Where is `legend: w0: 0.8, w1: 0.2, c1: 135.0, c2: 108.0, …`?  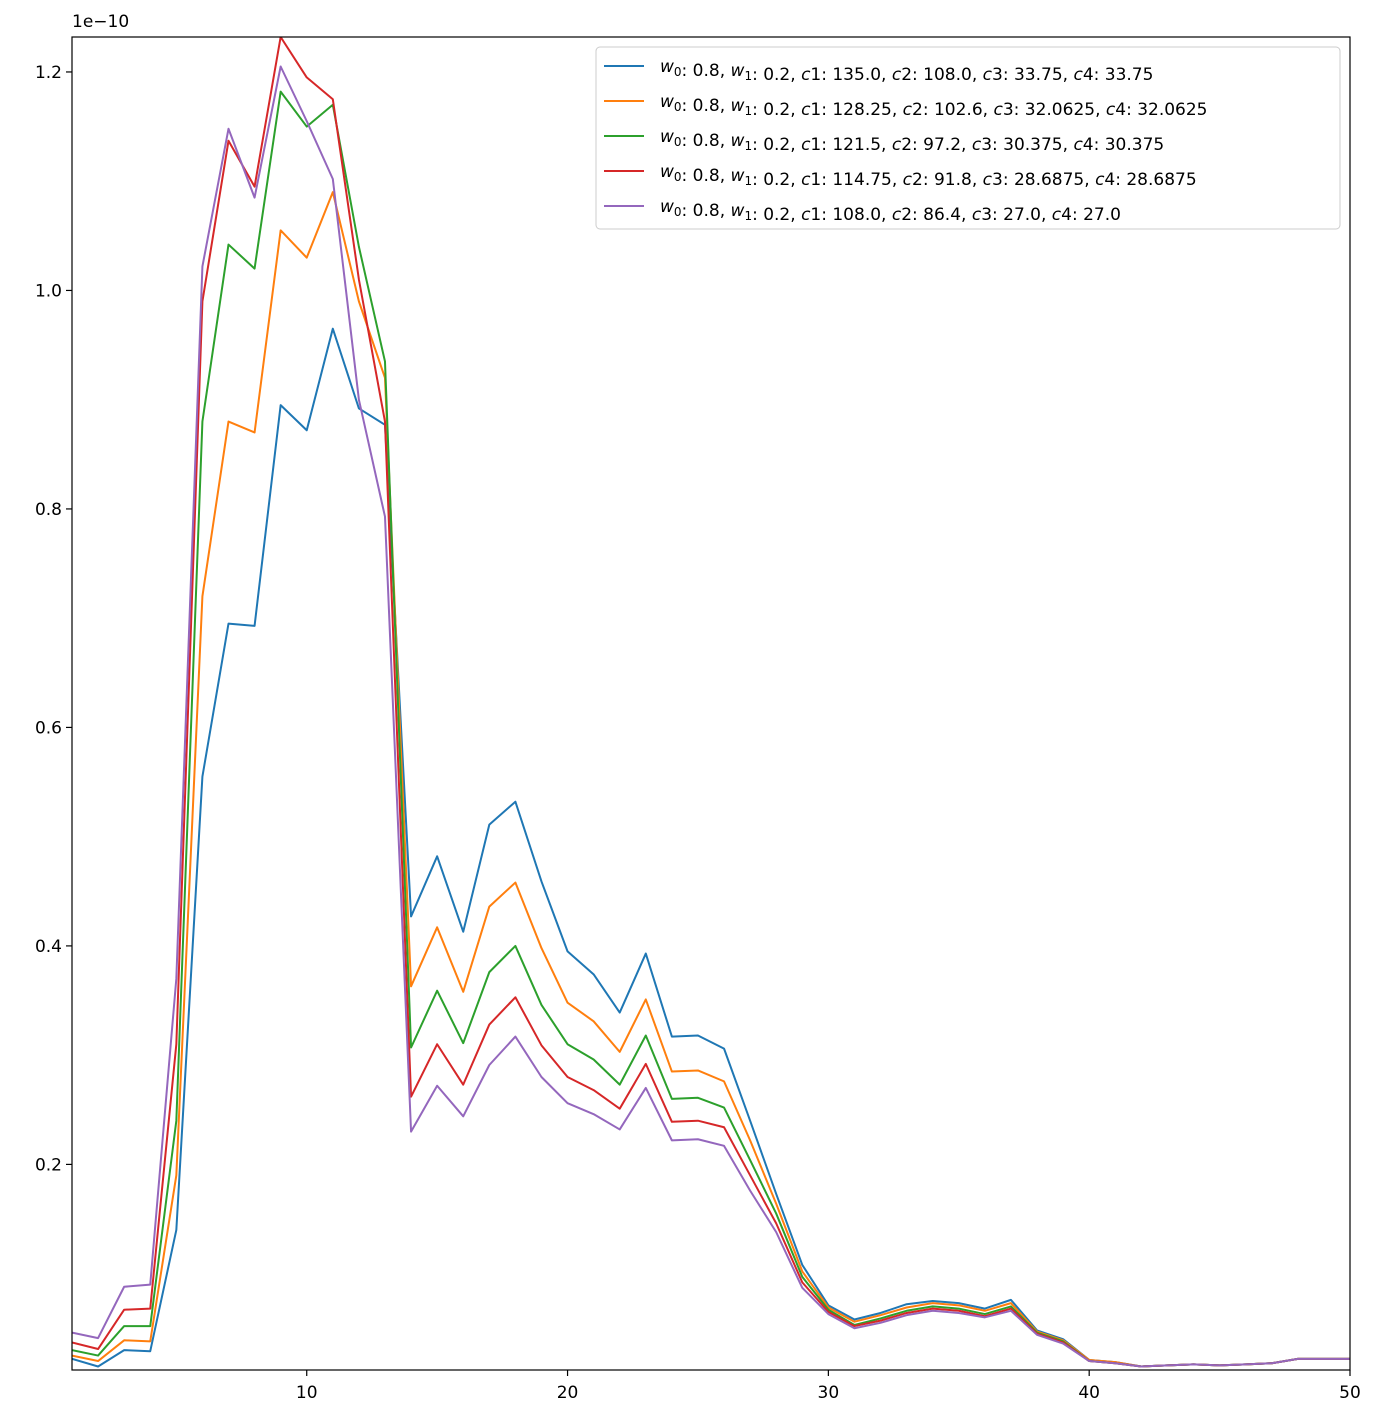 legend: w0: 0.8, w1: 0.2, c1: 135.0, c2: 108.0, … is located at coordinates (968, 138).